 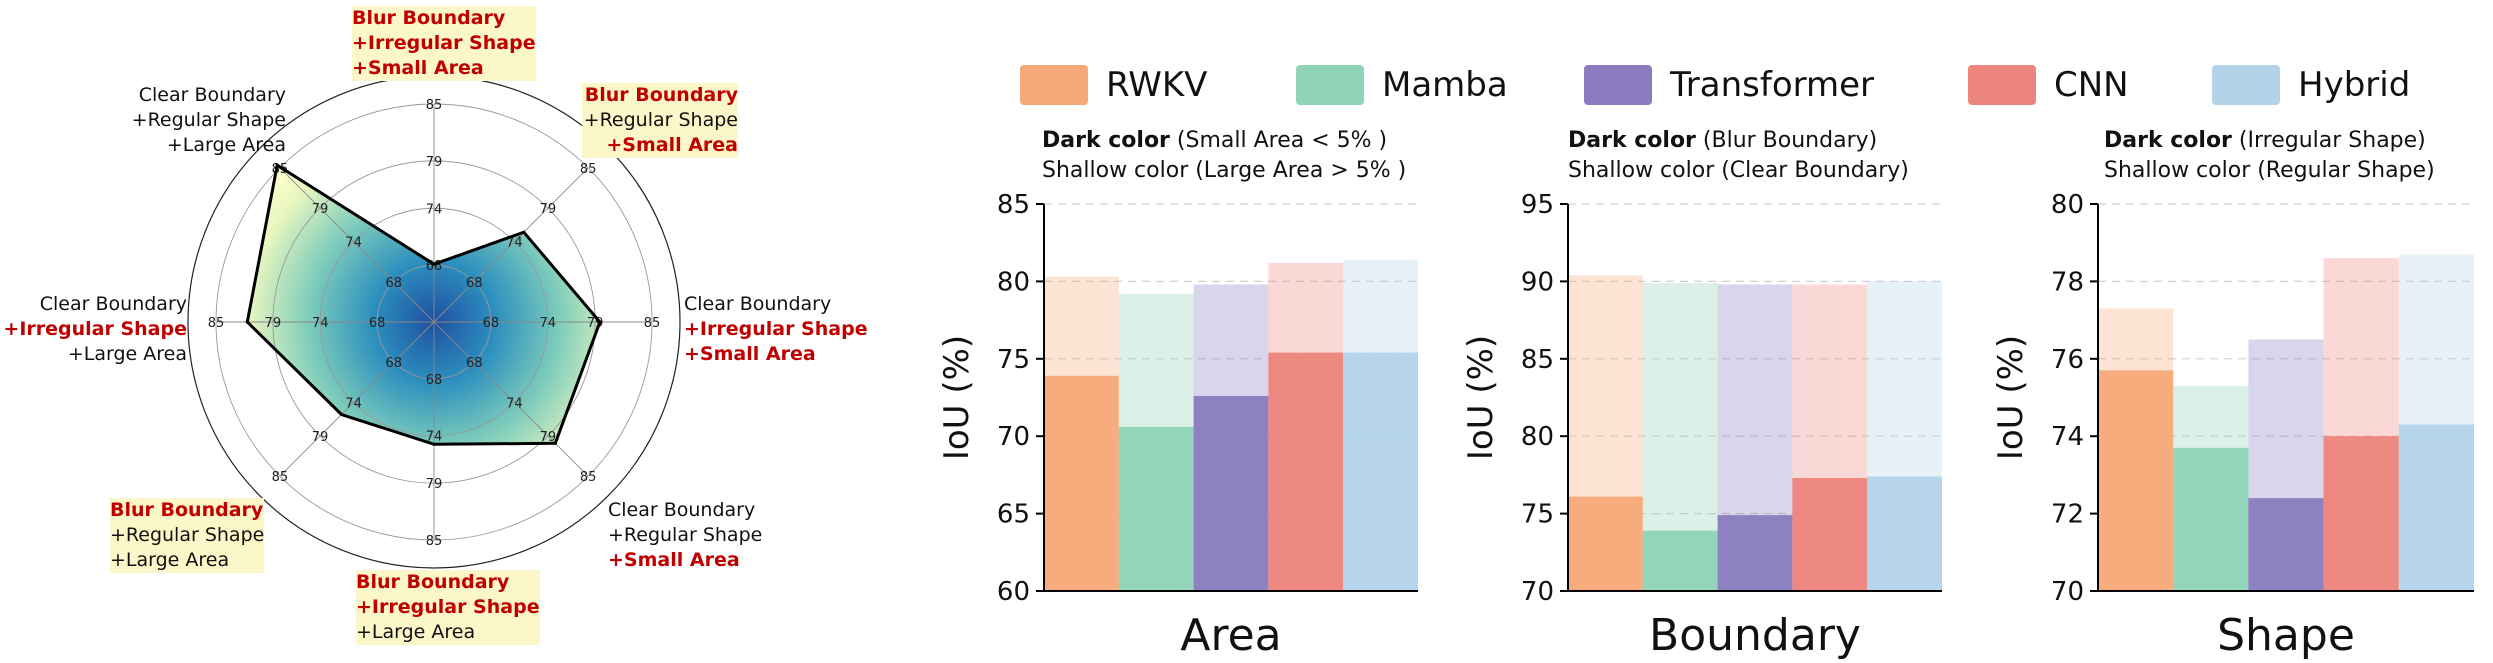 I want to click on y-tick-label: 95, so click(x=1537, y=205).